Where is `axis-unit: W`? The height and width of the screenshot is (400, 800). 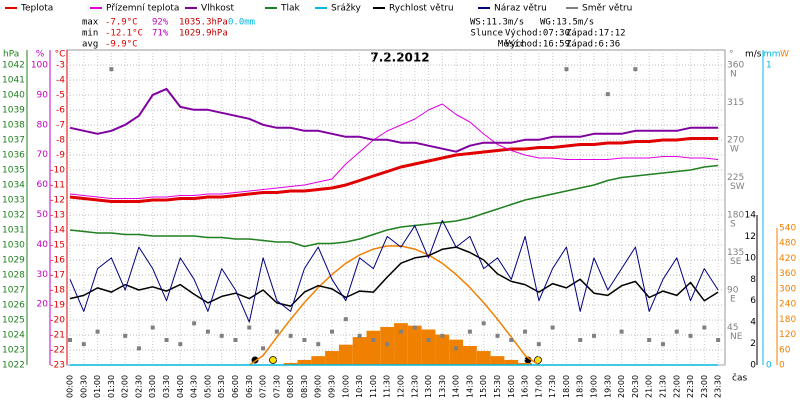 axis-unit: W is located at coordinates (784, 55).